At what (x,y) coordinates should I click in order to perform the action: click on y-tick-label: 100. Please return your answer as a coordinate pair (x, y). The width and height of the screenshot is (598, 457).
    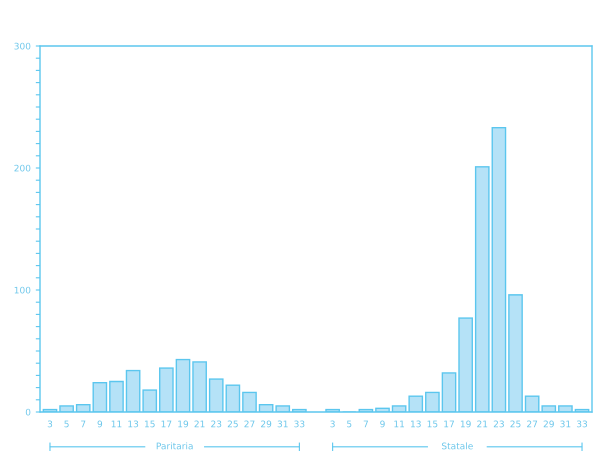
    Looking at the image, I should click on (22, 290).